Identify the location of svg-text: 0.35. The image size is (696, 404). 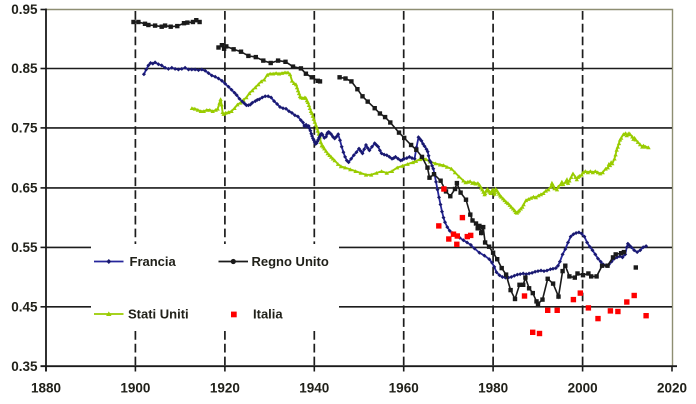
(24, 366).